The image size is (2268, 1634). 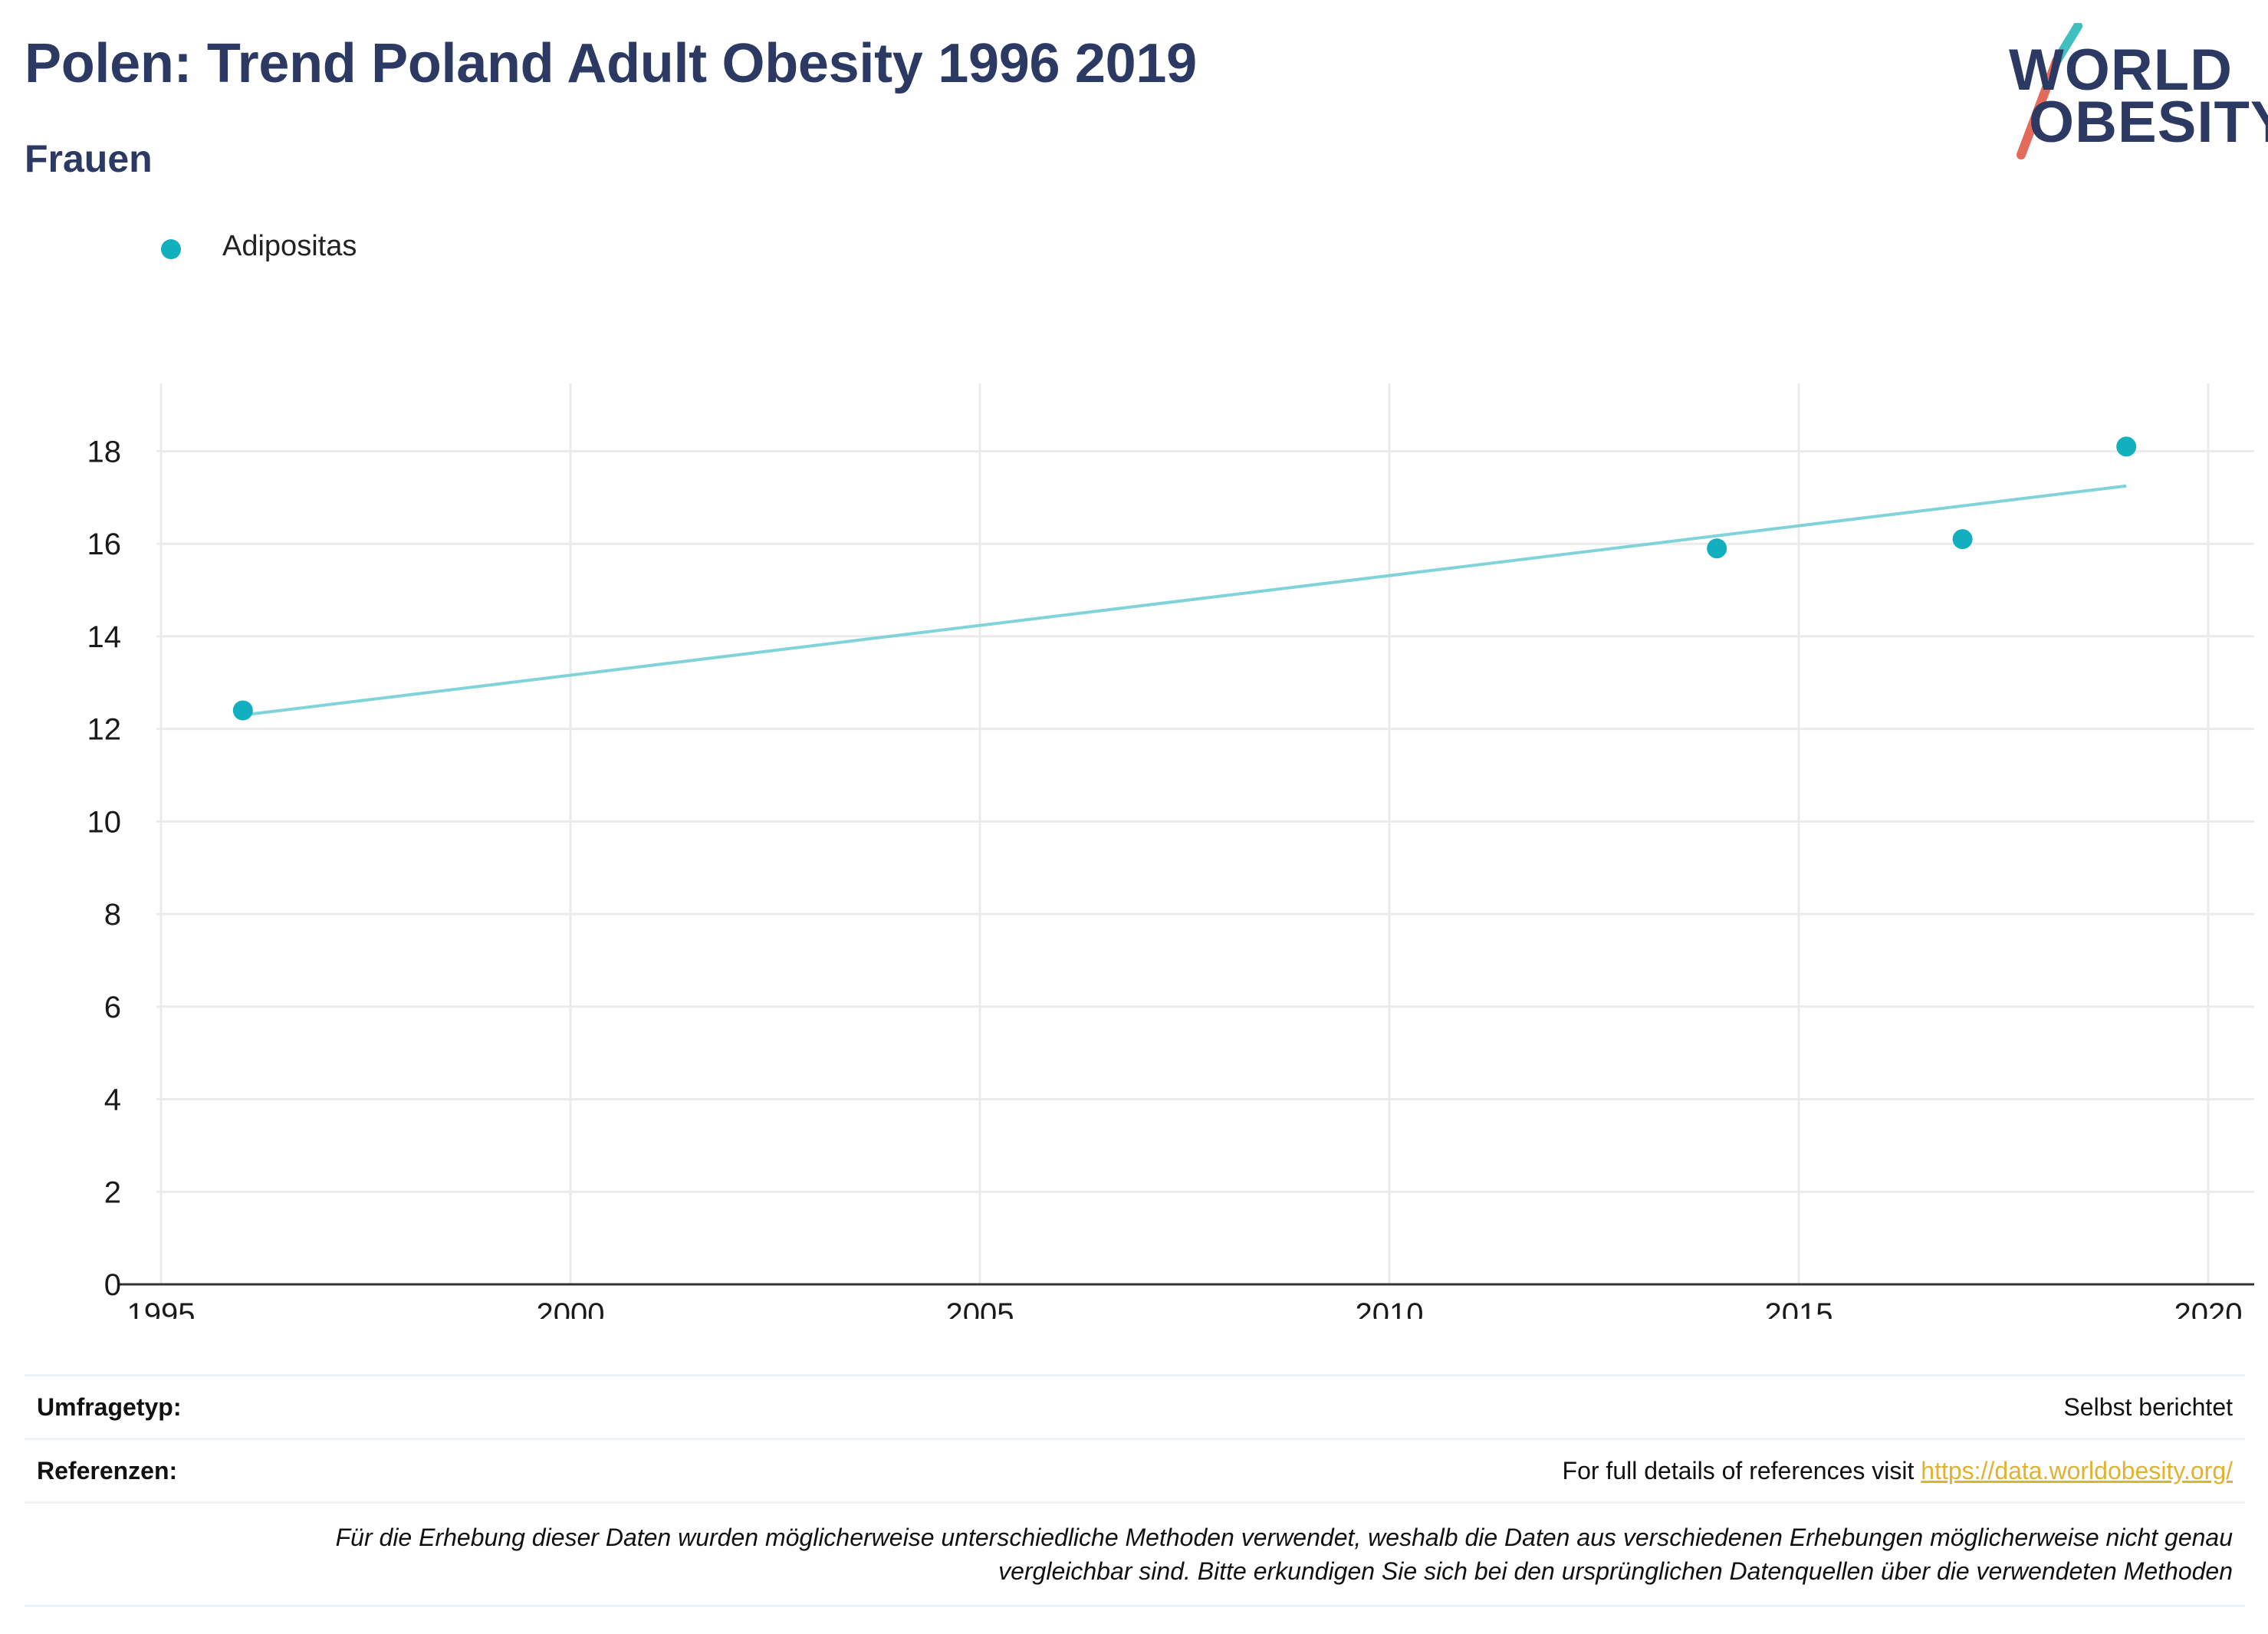 I want to click on y-tick-label-14: 14, so click(x=105, y=637).